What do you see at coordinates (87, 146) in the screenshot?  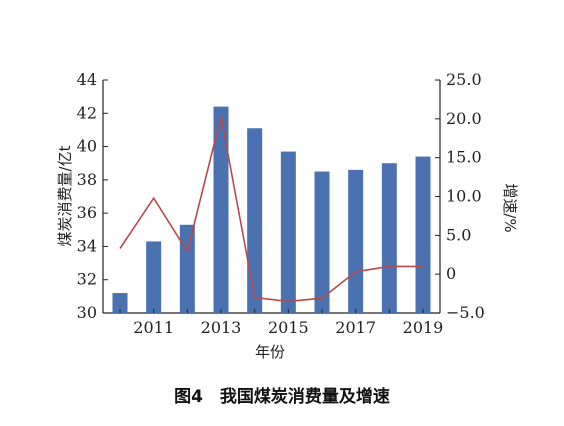 I see `left-tick-label: 40` at bounding box center [87, 146].